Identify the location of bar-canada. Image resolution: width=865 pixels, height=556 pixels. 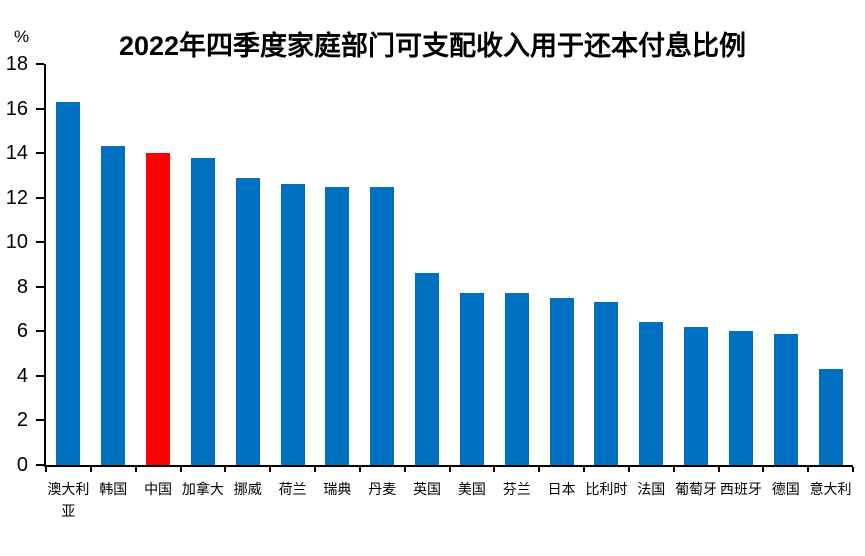
(202, 311).